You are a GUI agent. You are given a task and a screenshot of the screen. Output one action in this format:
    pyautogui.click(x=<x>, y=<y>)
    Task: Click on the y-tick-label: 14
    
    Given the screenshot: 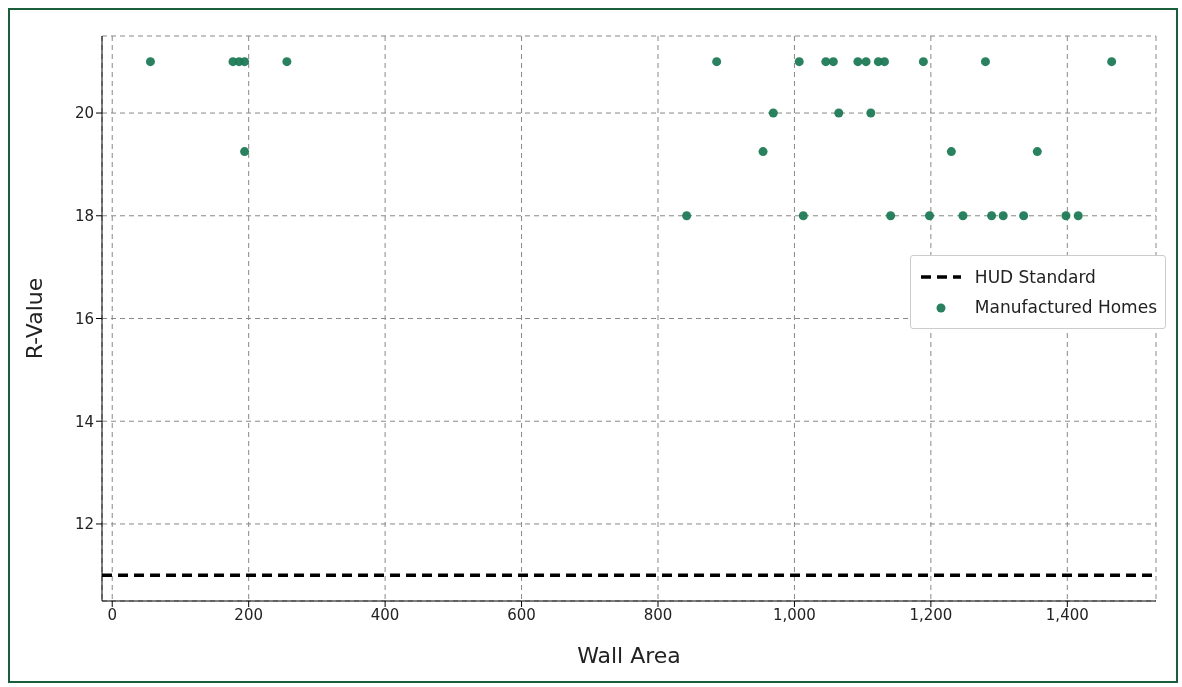 What is the action you would take?
    pyautogui.click(x=84, y=421)
    